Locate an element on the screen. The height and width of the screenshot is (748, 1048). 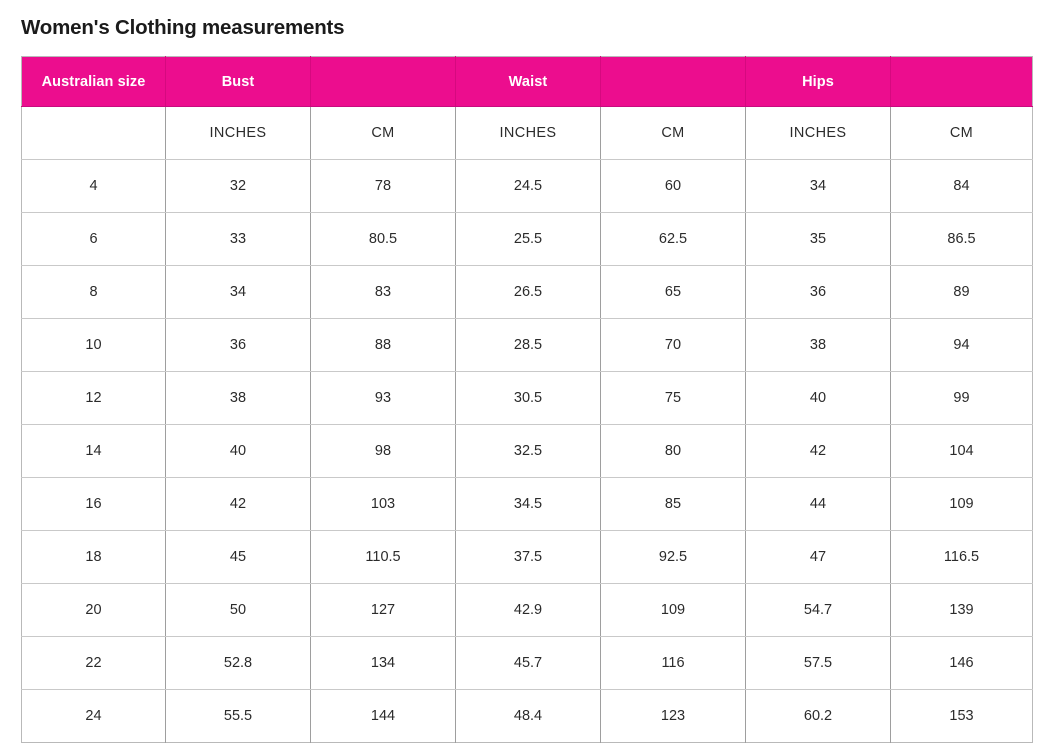
cell-bust-cm: 80.5 is located at coordinates (383, 239).